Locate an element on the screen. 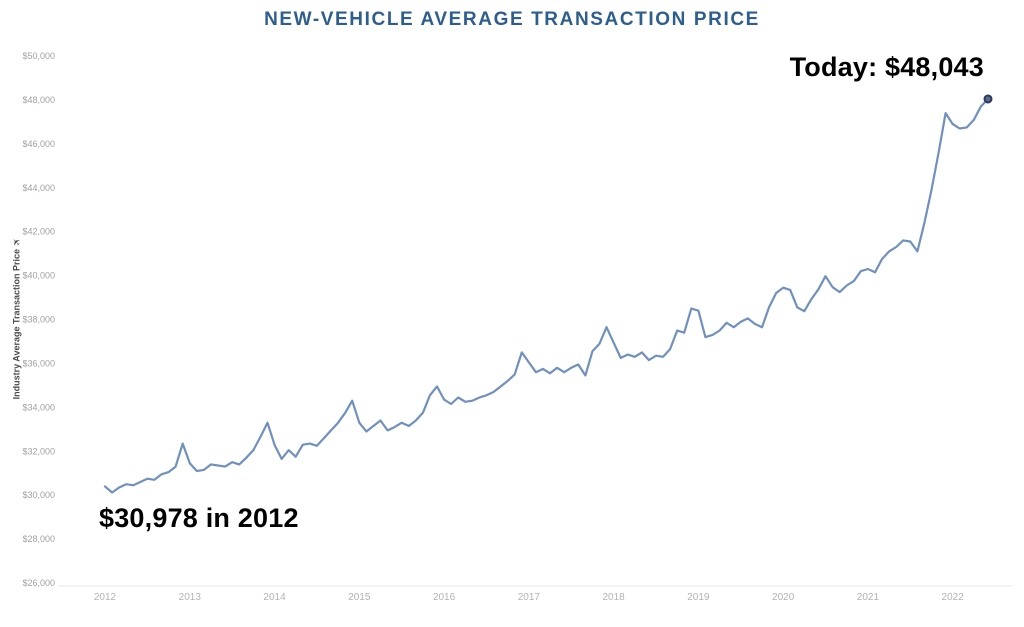  y-tick-label: $32,000 is located at coordinates (38, 451).